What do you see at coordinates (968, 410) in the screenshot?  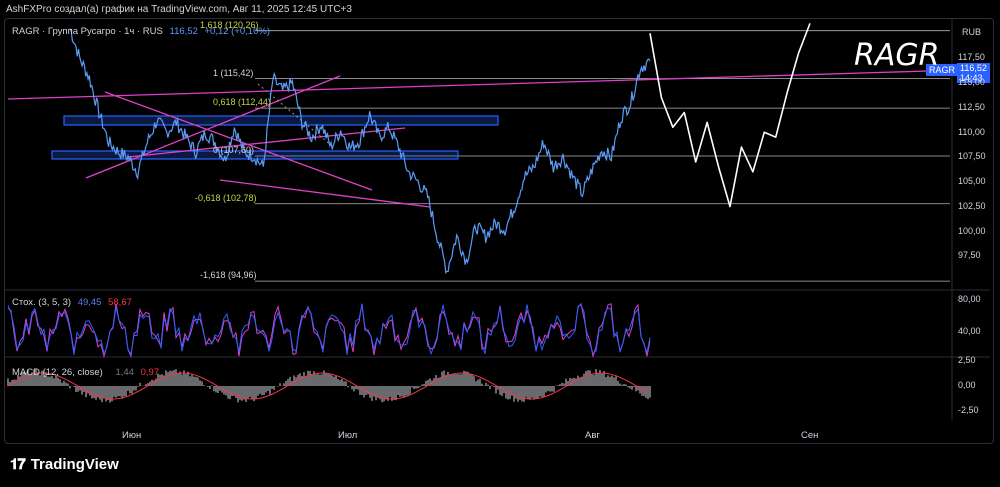 I see `macd-axis-tick: -2,50` at bounding box center [968, 410].